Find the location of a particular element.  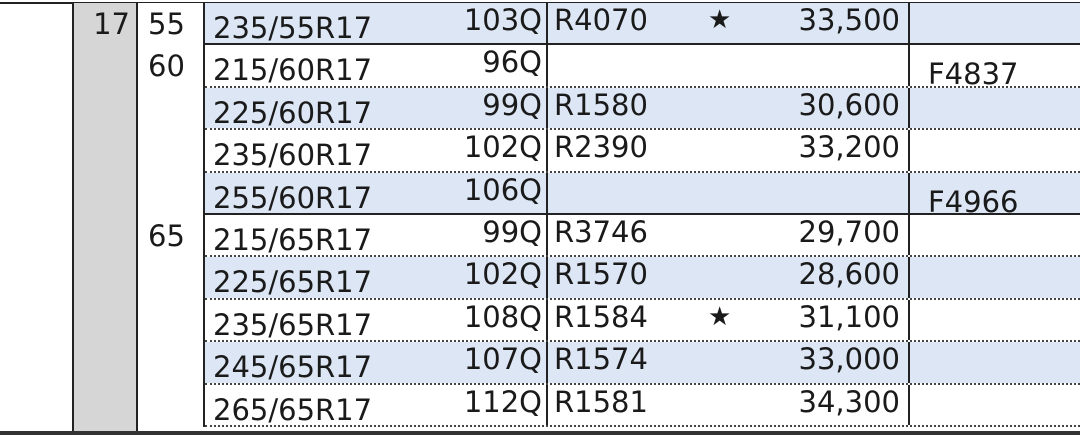

alt-code: F4837 is located at coordinates (973, 74).